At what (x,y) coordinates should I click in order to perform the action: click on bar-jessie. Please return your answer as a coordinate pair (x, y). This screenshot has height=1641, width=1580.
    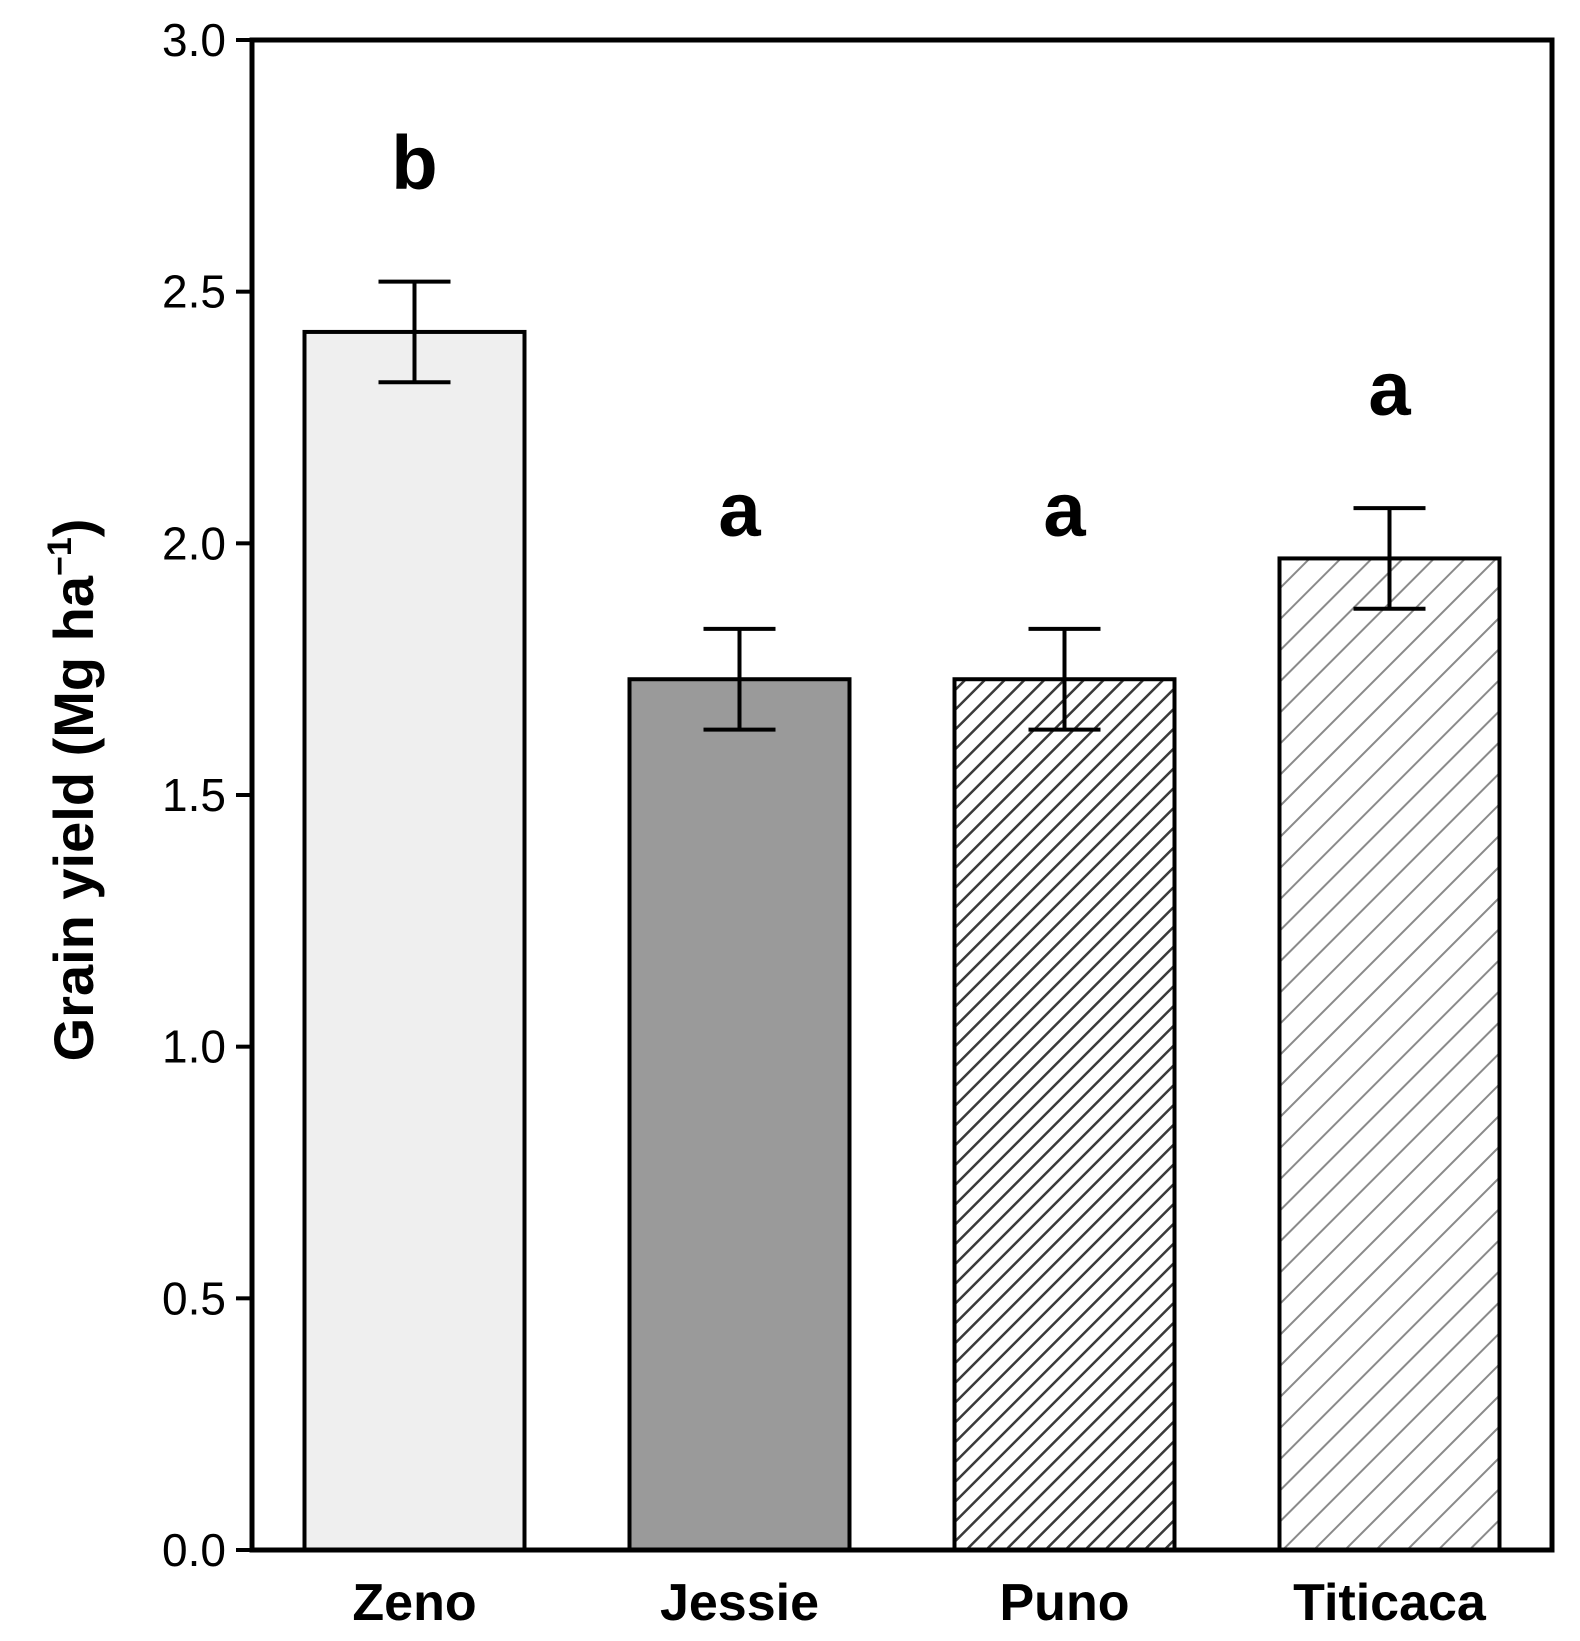
    Looking at the image, I should click on (739, 1114).